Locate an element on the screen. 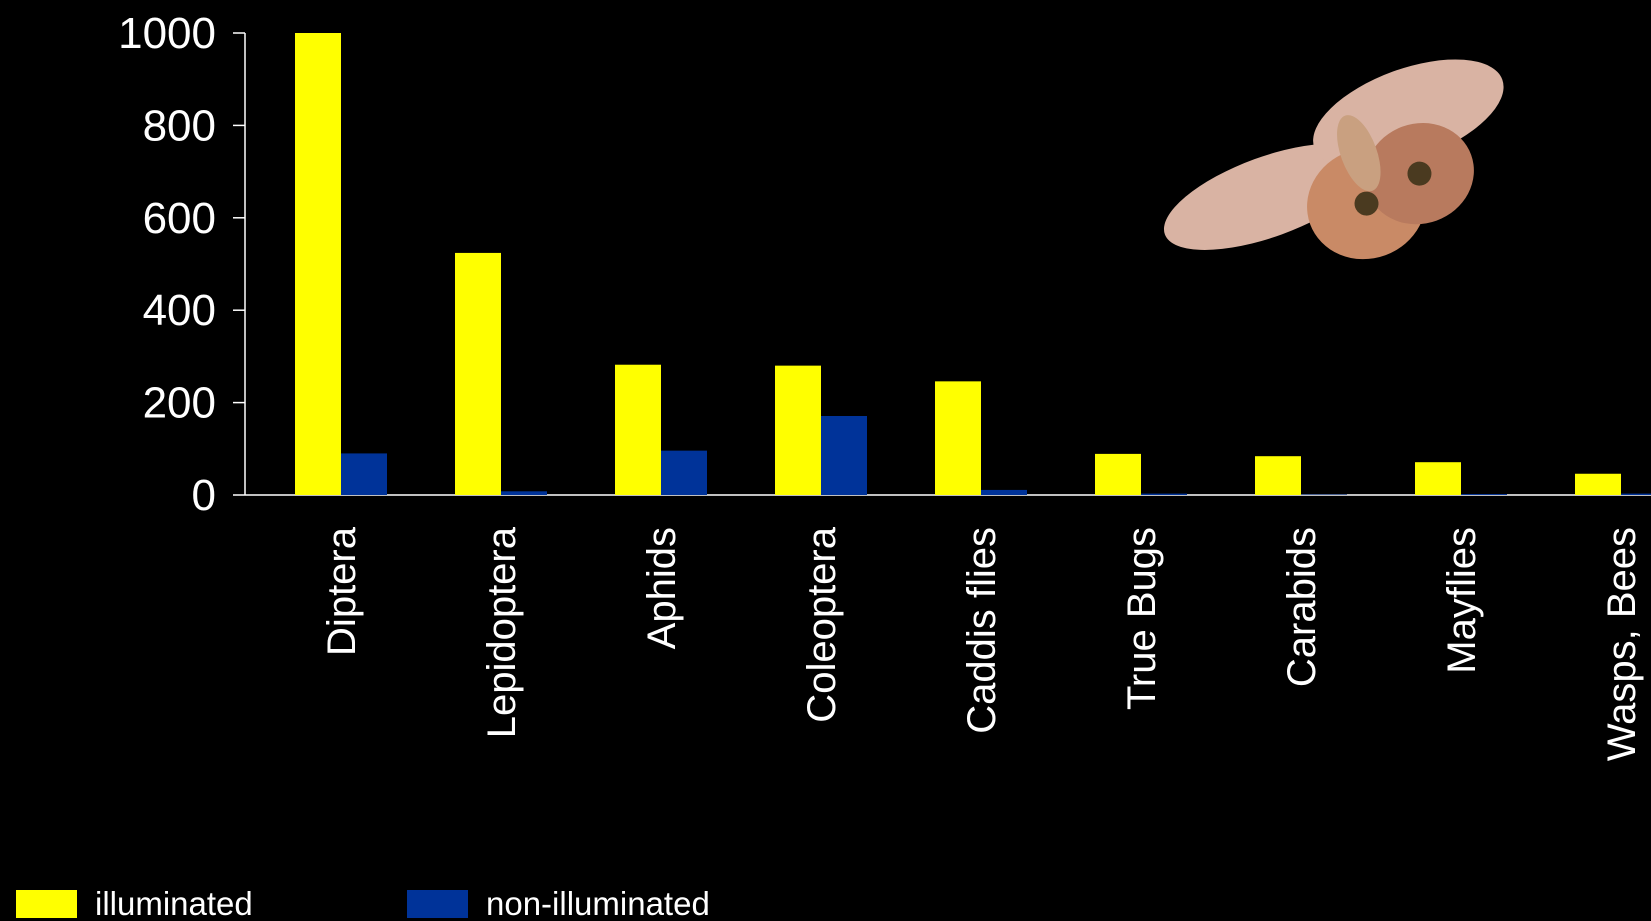  moth-illustration is located at coordinates (1333, 159).